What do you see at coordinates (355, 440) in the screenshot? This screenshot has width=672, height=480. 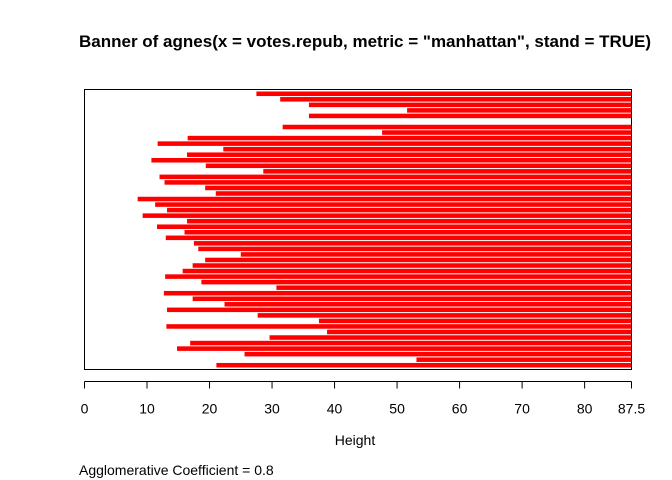 I see `x-axis-label: Height` at bounding box center [355, 440].